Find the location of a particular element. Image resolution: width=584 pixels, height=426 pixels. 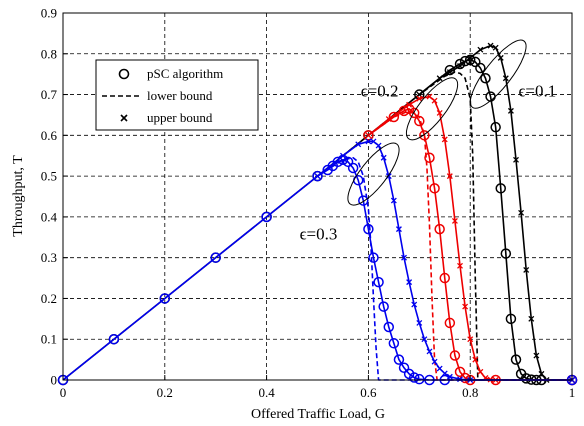

y-tick-label: 0.4 is located at coordinates (49, 216).